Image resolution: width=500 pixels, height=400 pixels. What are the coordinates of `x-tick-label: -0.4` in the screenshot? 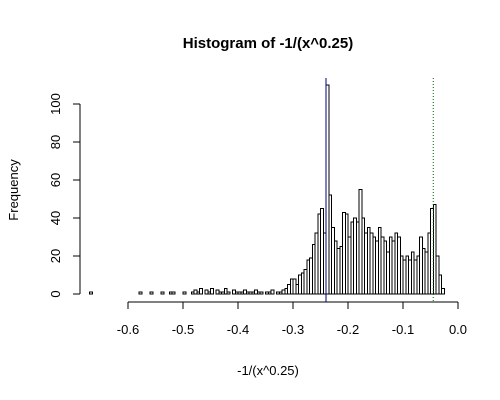 It's located at (238, 329).